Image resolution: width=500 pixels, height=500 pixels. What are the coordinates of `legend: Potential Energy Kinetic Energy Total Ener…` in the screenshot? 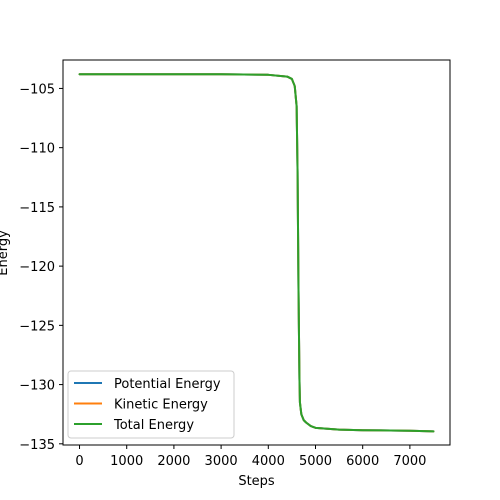 It's located at (151, 404).